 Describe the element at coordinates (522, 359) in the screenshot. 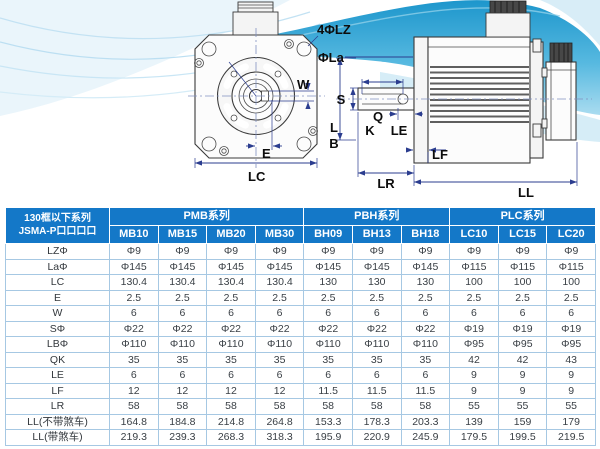

I see `spec-cell: 42` at that location.